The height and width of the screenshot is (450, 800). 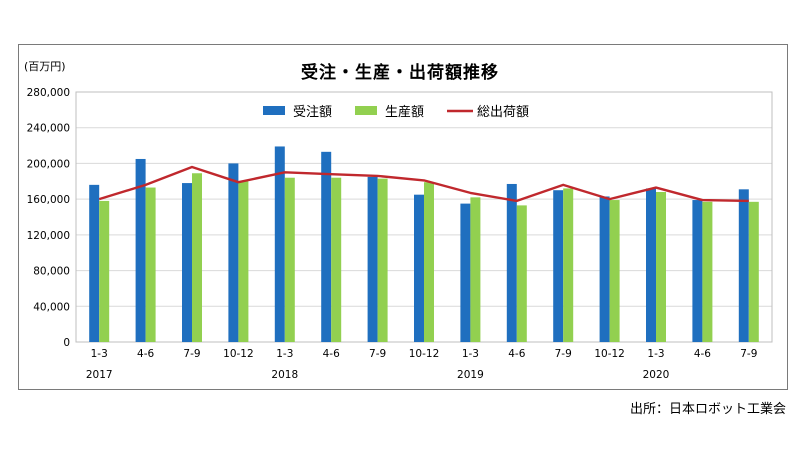 What do you see at coordinates (400, 73) in the screenshot?
I see `chart-title: 受注・生産・出荷額推移` at bounding box center [400, 73].